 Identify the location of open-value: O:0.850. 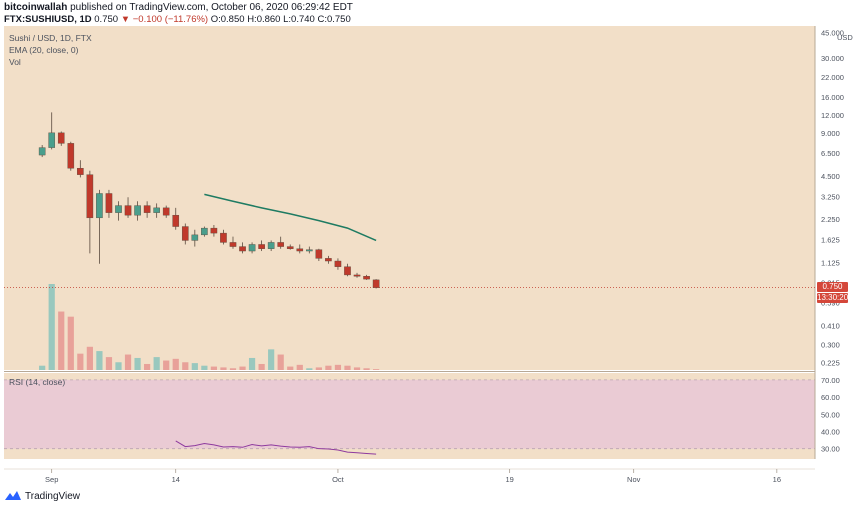
(227, 19).